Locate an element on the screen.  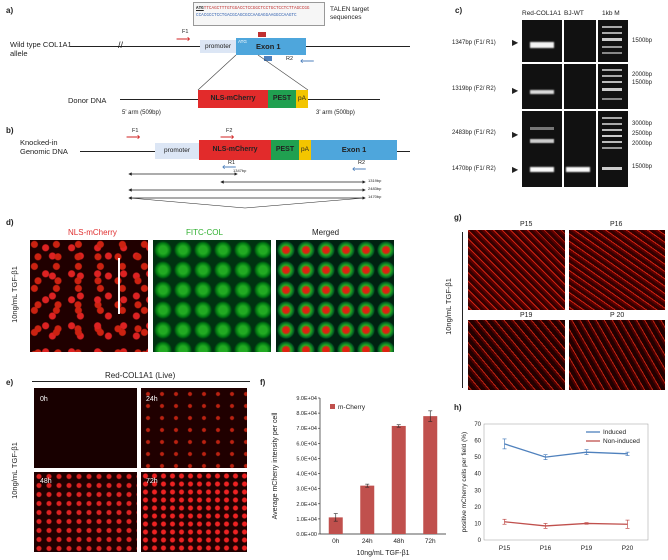
gel3-marker-2000: 2000bp is located at coordinates (642, 144).